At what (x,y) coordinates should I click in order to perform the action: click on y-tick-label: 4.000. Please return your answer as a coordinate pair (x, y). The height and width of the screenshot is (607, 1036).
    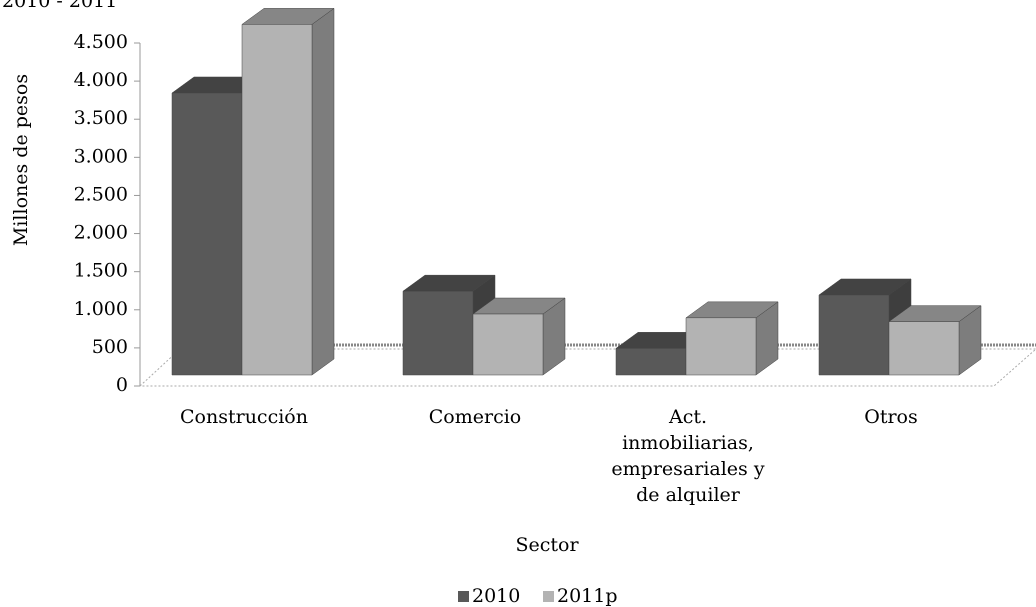
    Looking at the image, I should click on (101, 80).